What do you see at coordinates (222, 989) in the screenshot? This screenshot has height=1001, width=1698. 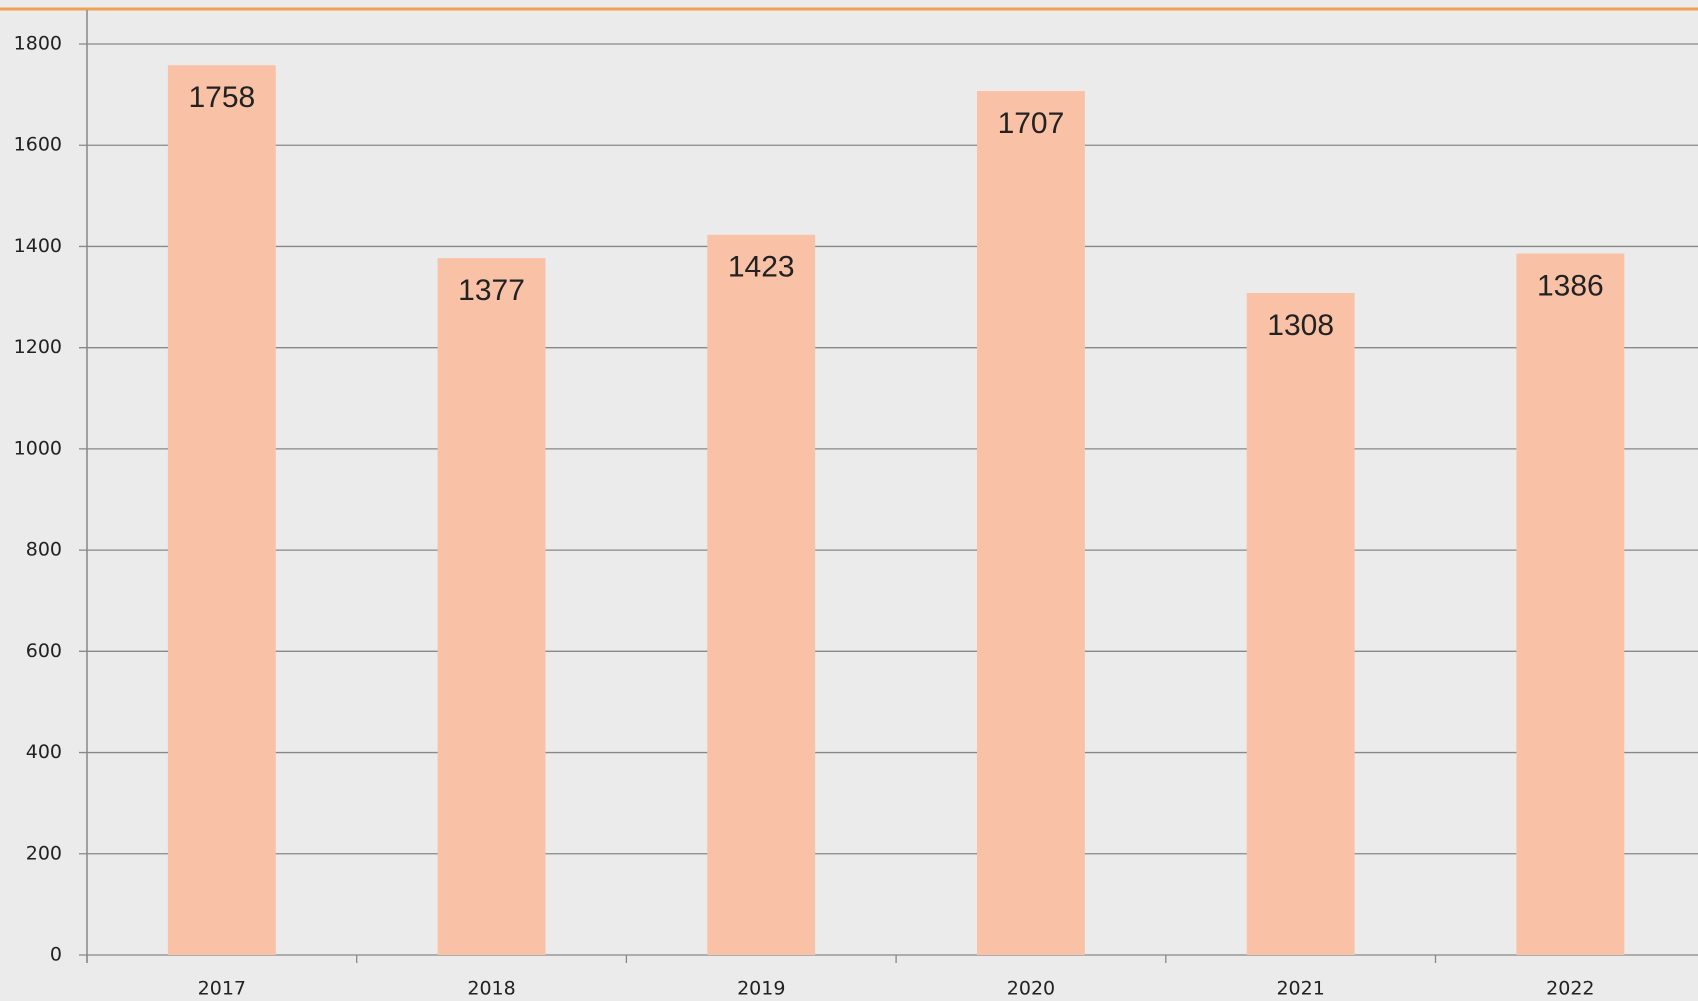 I see `x-tick-label: 2017` at bounding box center [222, 989].